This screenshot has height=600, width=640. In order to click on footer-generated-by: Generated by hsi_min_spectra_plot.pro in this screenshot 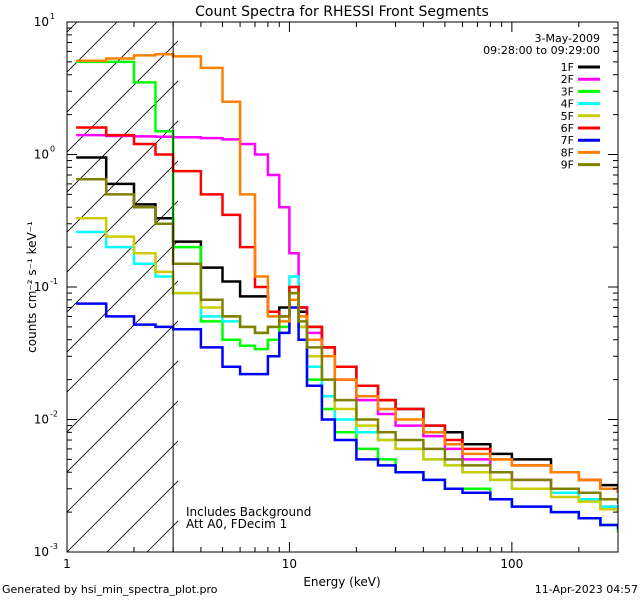, I will do `click(110, 589)`.